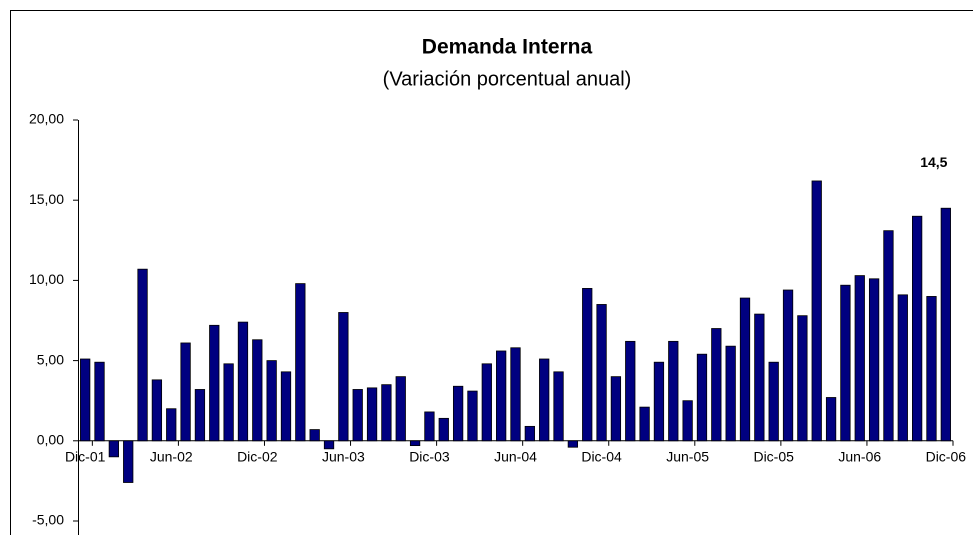 The image size is (973, 535). I want to click on x-tick-label: Jun-06, so click(859, 457).